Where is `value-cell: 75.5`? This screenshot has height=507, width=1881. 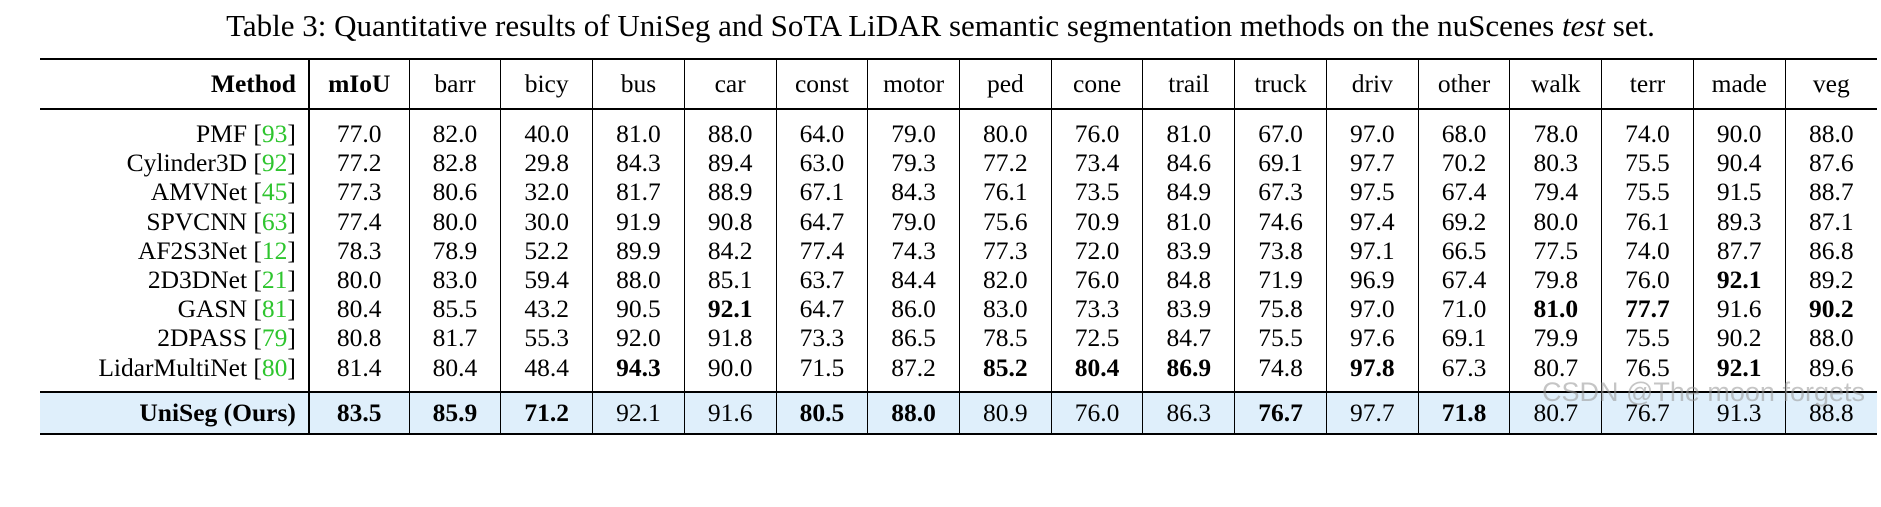 value-cell: 75.5 is located at coordinates (1647, 338).